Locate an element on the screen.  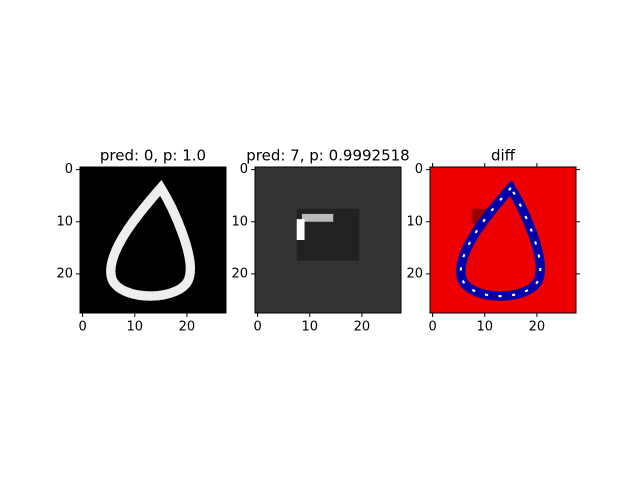
axes-title: pred: 7, p: 0.9992518 is located at coordinates (327, 156).